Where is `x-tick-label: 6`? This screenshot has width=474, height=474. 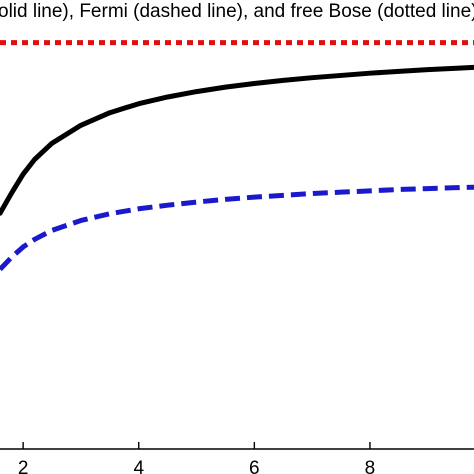 x-tick-label: 6 is located at coordinates (254, 466).